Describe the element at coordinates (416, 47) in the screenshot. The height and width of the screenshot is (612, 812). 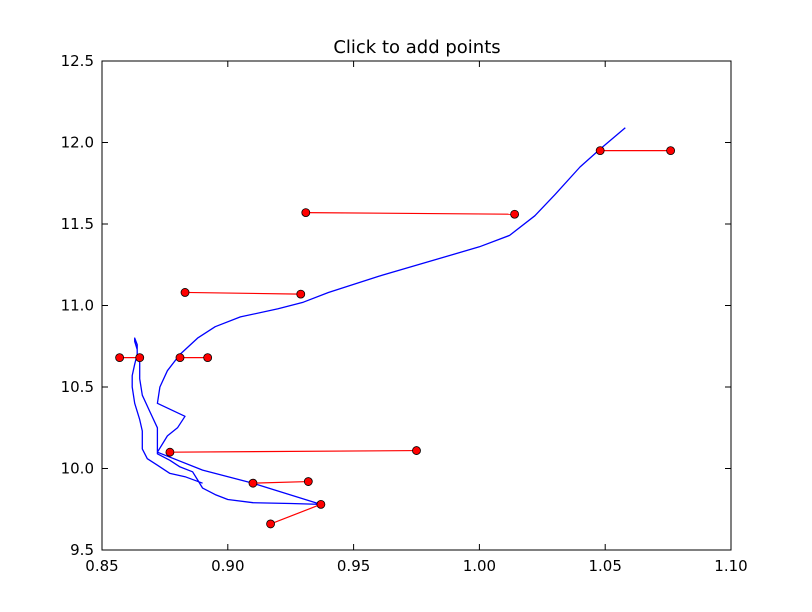
I see `chart-title: Click to add points` at that location.